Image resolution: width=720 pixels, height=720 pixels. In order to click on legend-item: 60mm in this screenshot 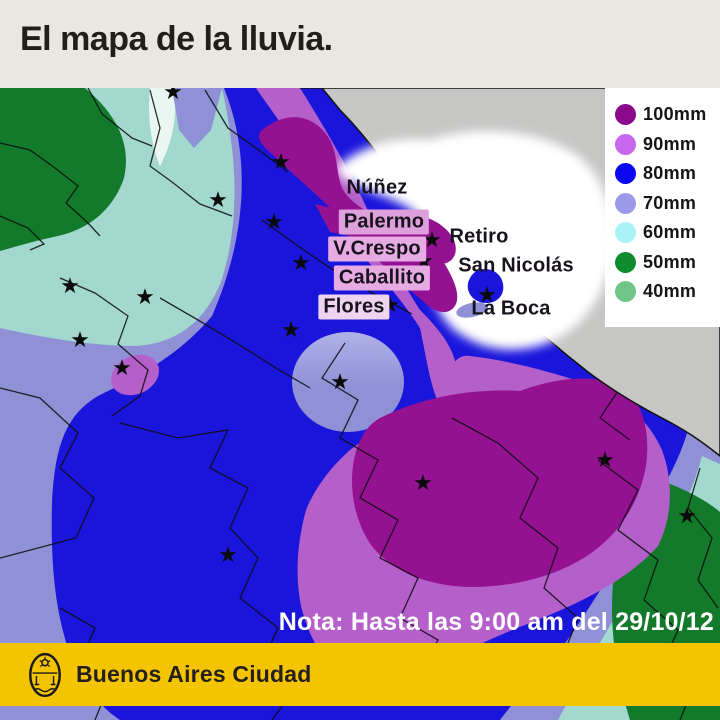, I will do `click(667, 233)`.